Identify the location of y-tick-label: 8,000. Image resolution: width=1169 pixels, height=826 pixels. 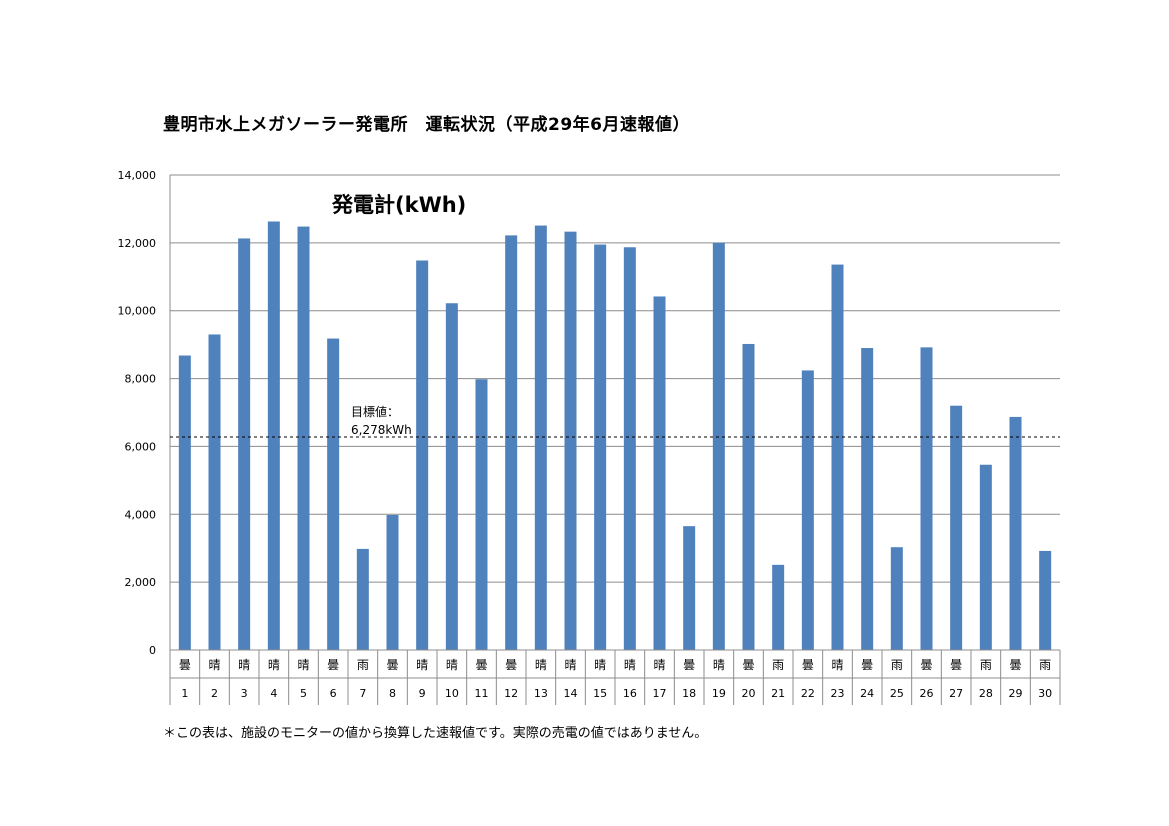
(141, 379).